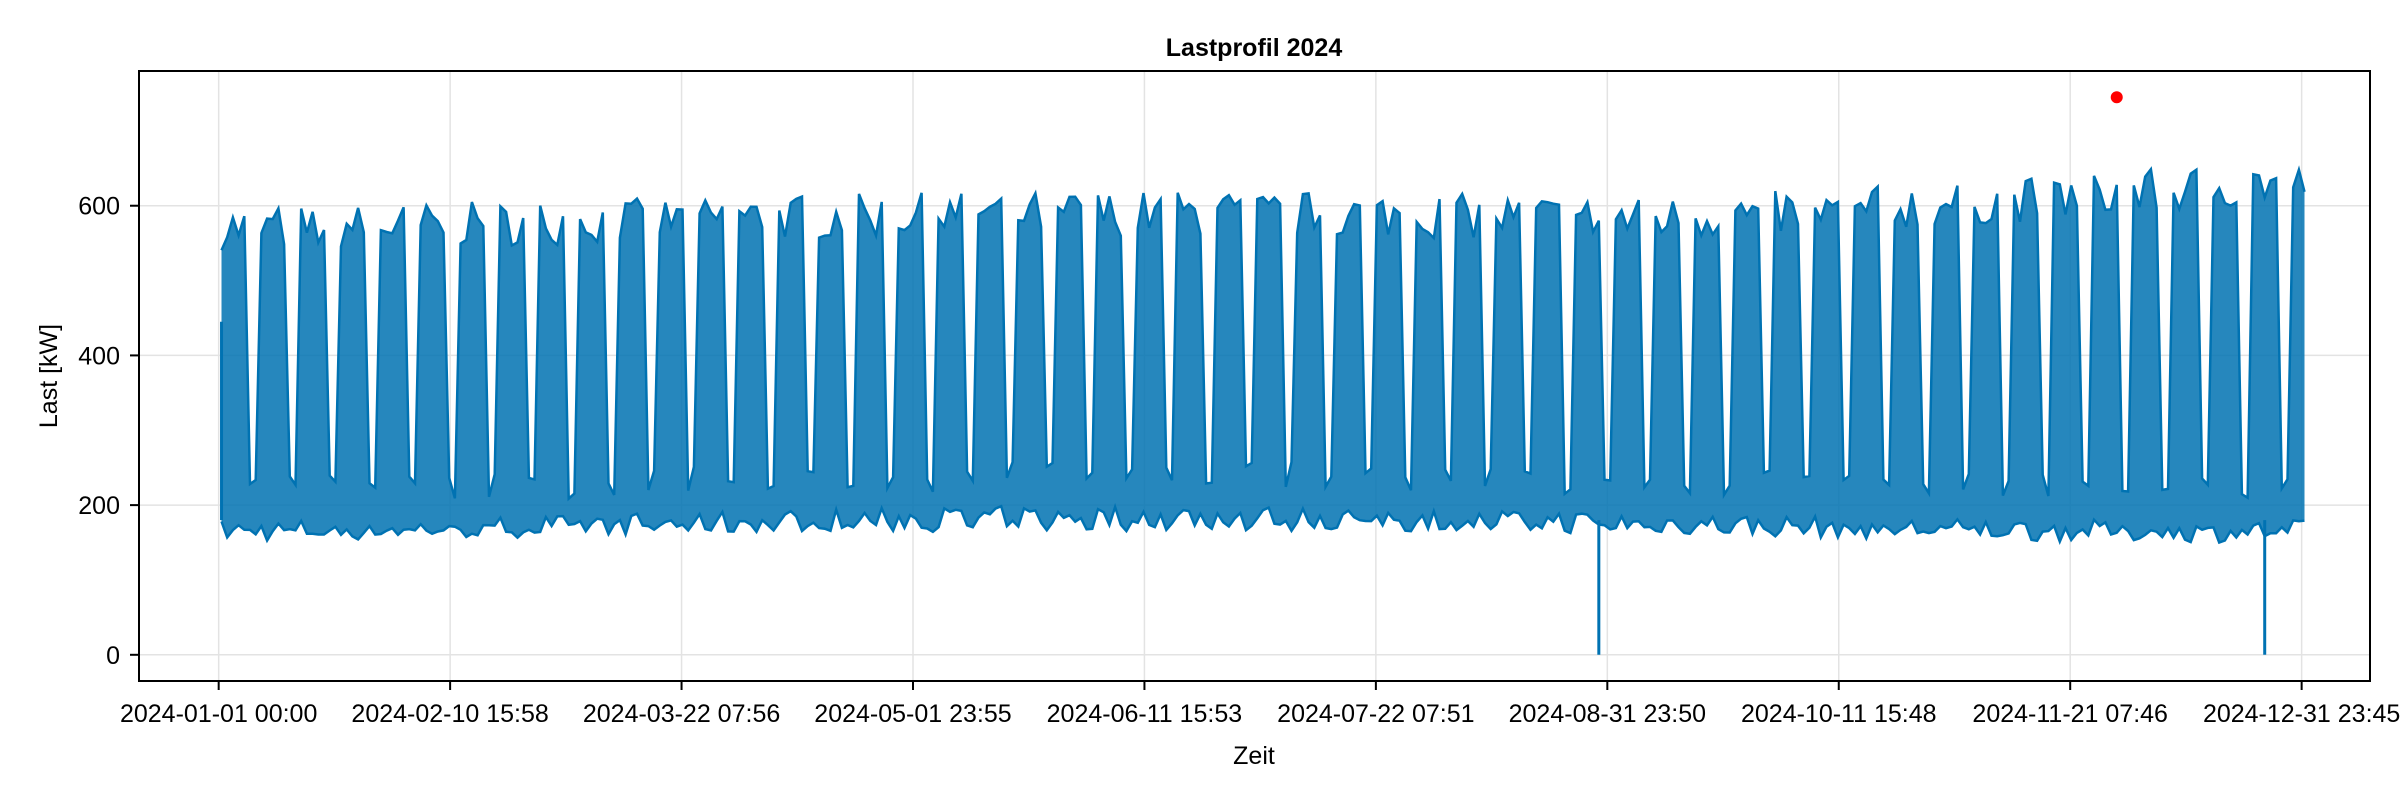 This screenshot has width=2400, height=800. Describe the element at coordinates (912, 714) in the screenshot. I see `x-tick-label: 2024-05-01 23:55` at that location.